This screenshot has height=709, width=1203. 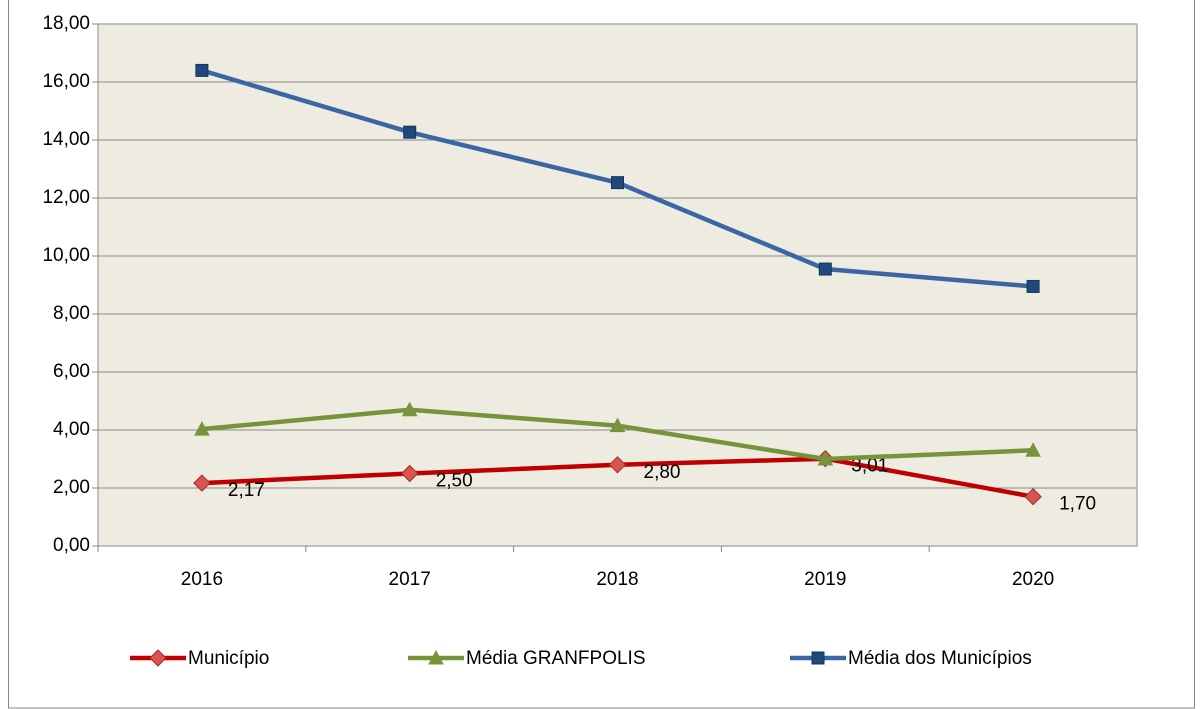 What do you see at coordinates (71, 371) in the screenshot?
I see `y-tick-label: 6,00` at bounding box center [71, 371].